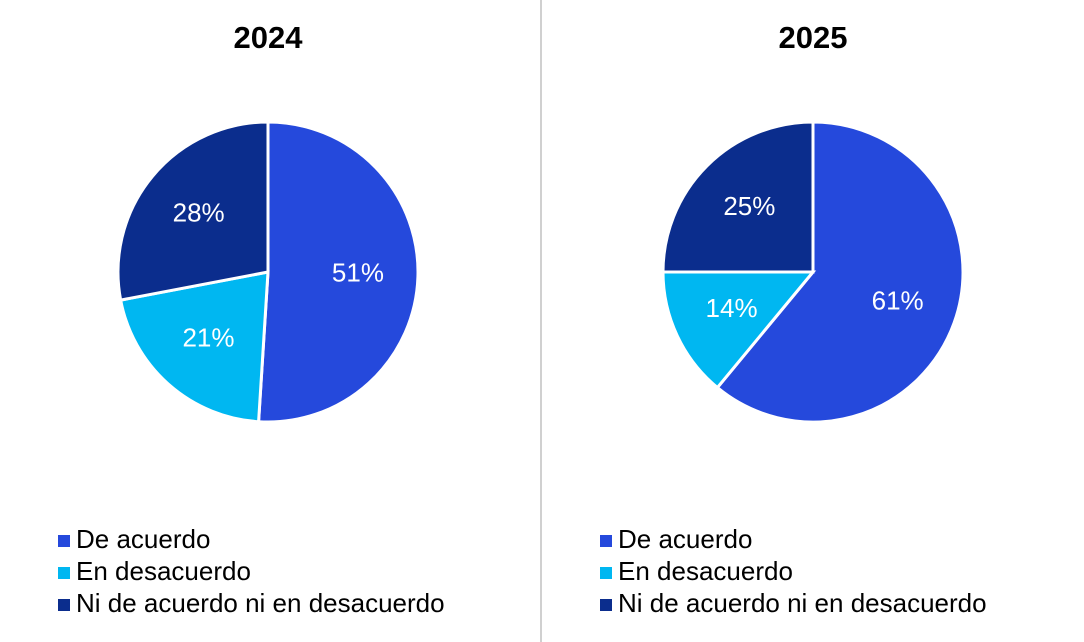 The height and width of the screenshot is (642, 1084). What do you see at coordinates (813, 37) in the screenshot?
I see `chart-title: 2025` at bounding box center [813, 37].